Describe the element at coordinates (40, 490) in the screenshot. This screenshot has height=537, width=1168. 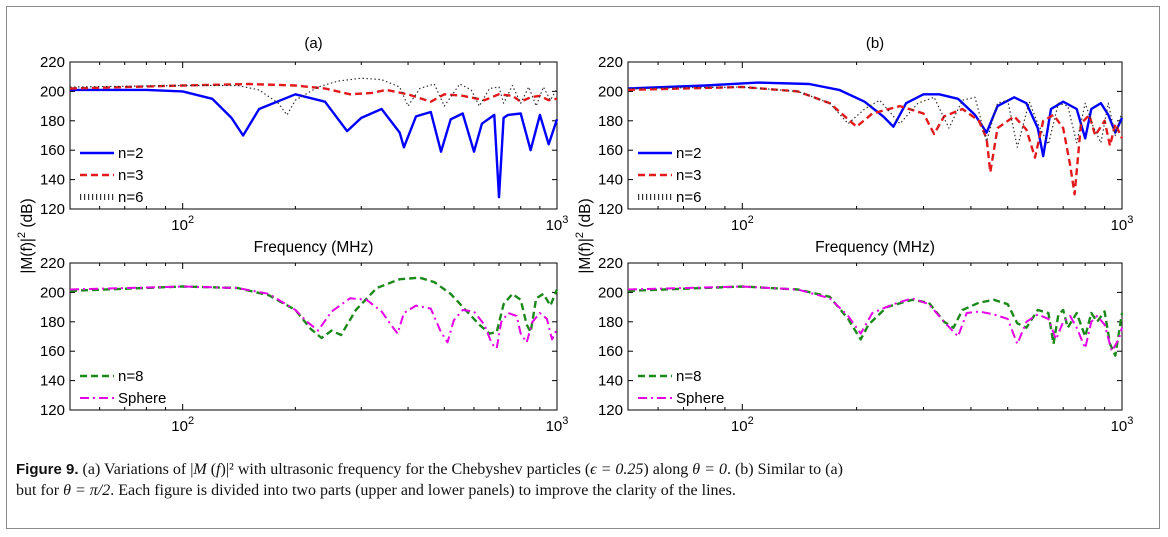
I see `caption-text-b1: but for` at that location.